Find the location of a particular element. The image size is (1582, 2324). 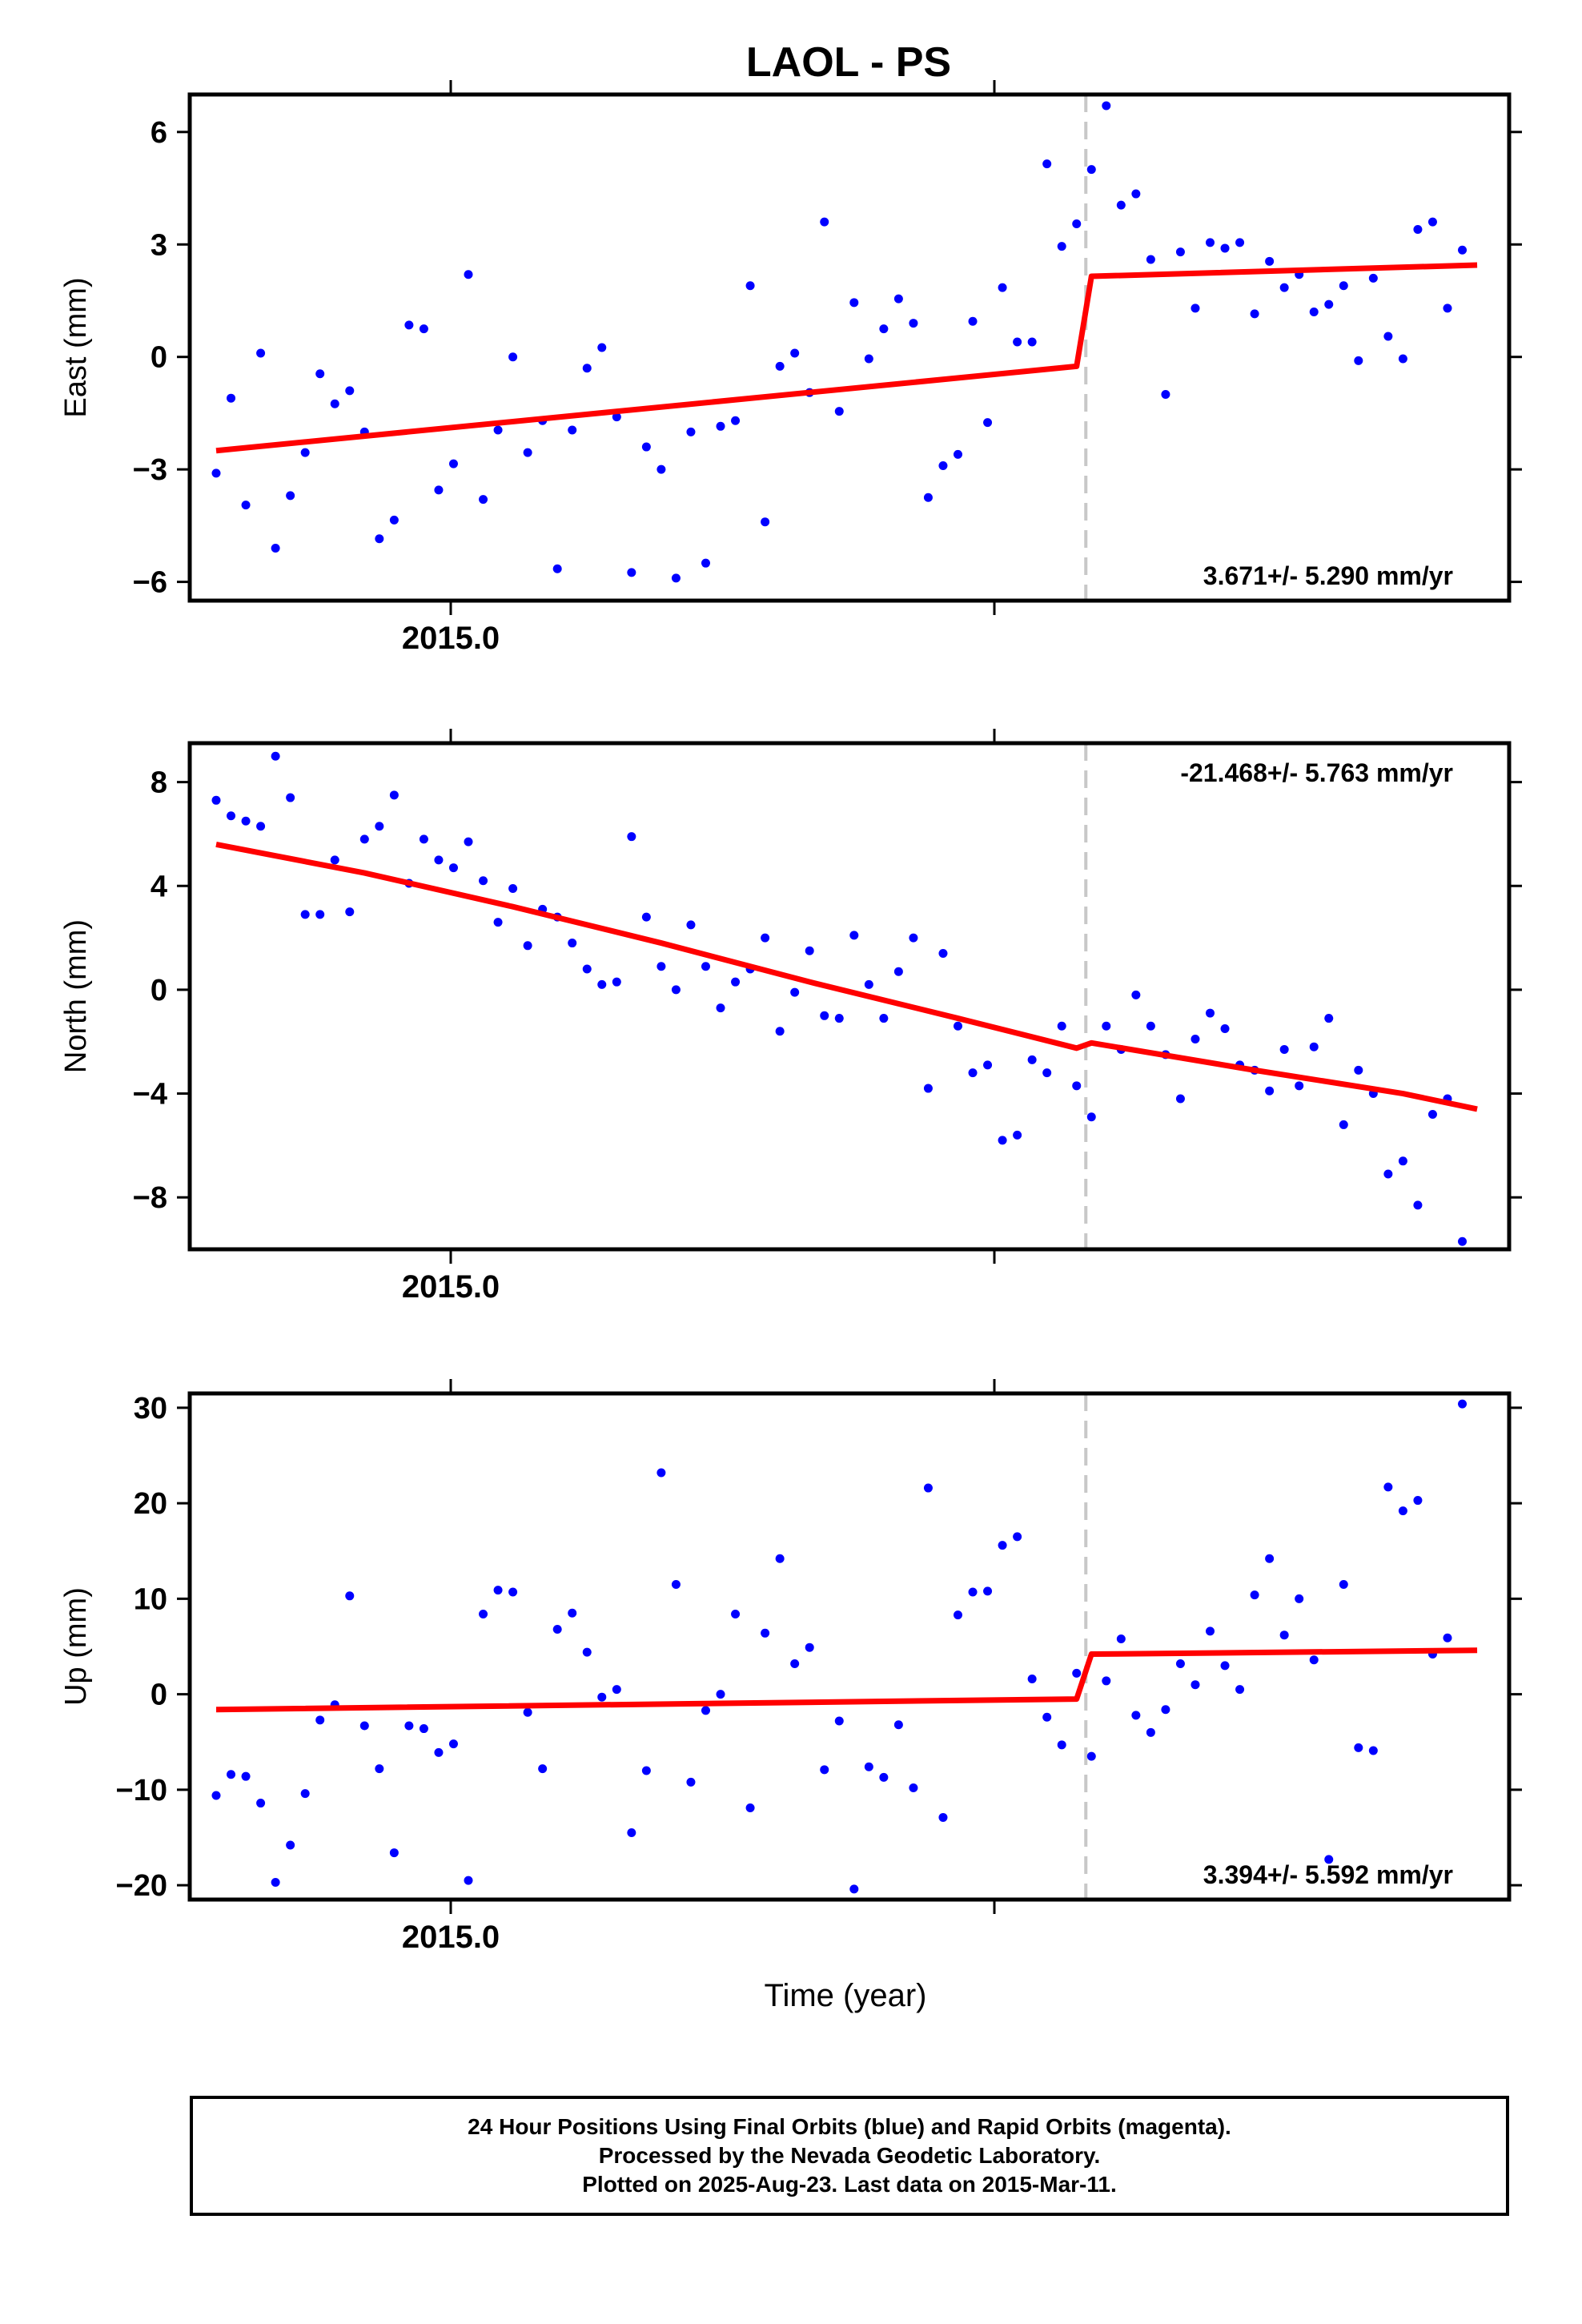

velocity-annotation: -21.468+/- 5.763 mm/yr is located at coordinates (1316, 772).